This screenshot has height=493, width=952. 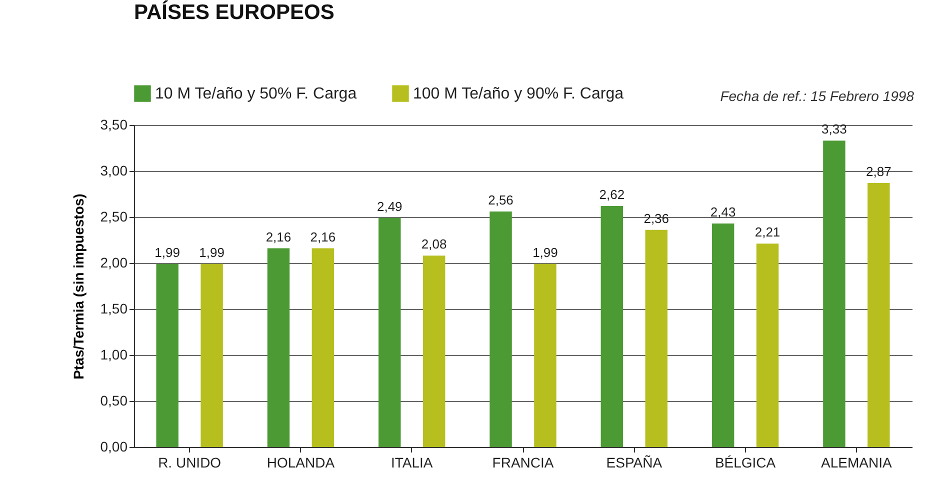 What do you see at coordinates (834, 129) in the screenshot?
I see `data-label: 3,33` at bounding box center [834, 129].